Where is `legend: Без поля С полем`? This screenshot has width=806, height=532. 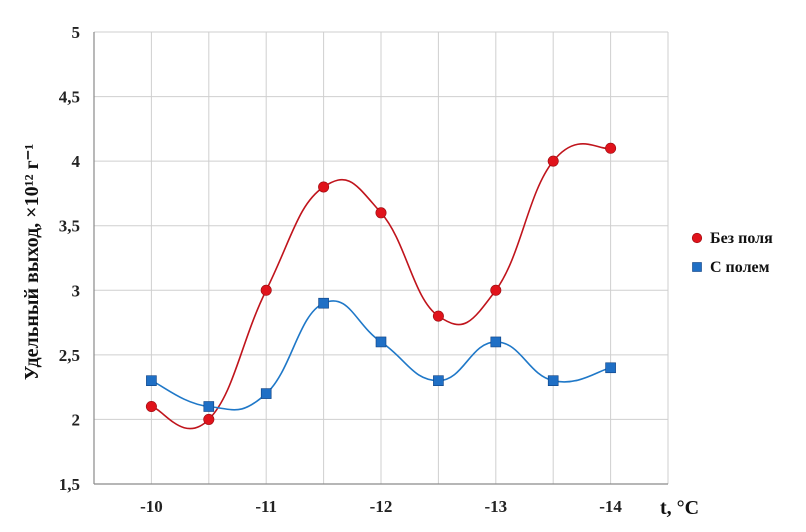
legend: Без поля С полем is located at coordinates (732, 253).